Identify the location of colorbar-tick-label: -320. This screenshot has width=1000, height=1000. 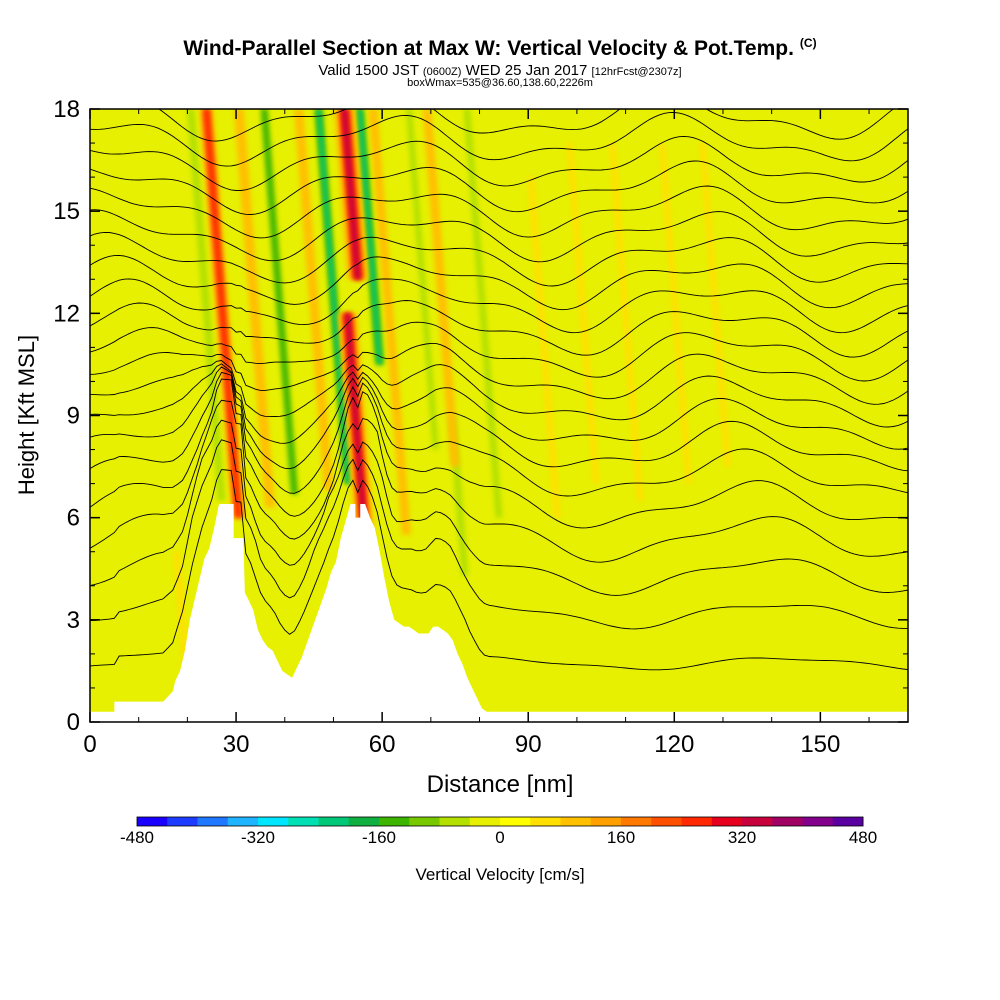
(258, 837).